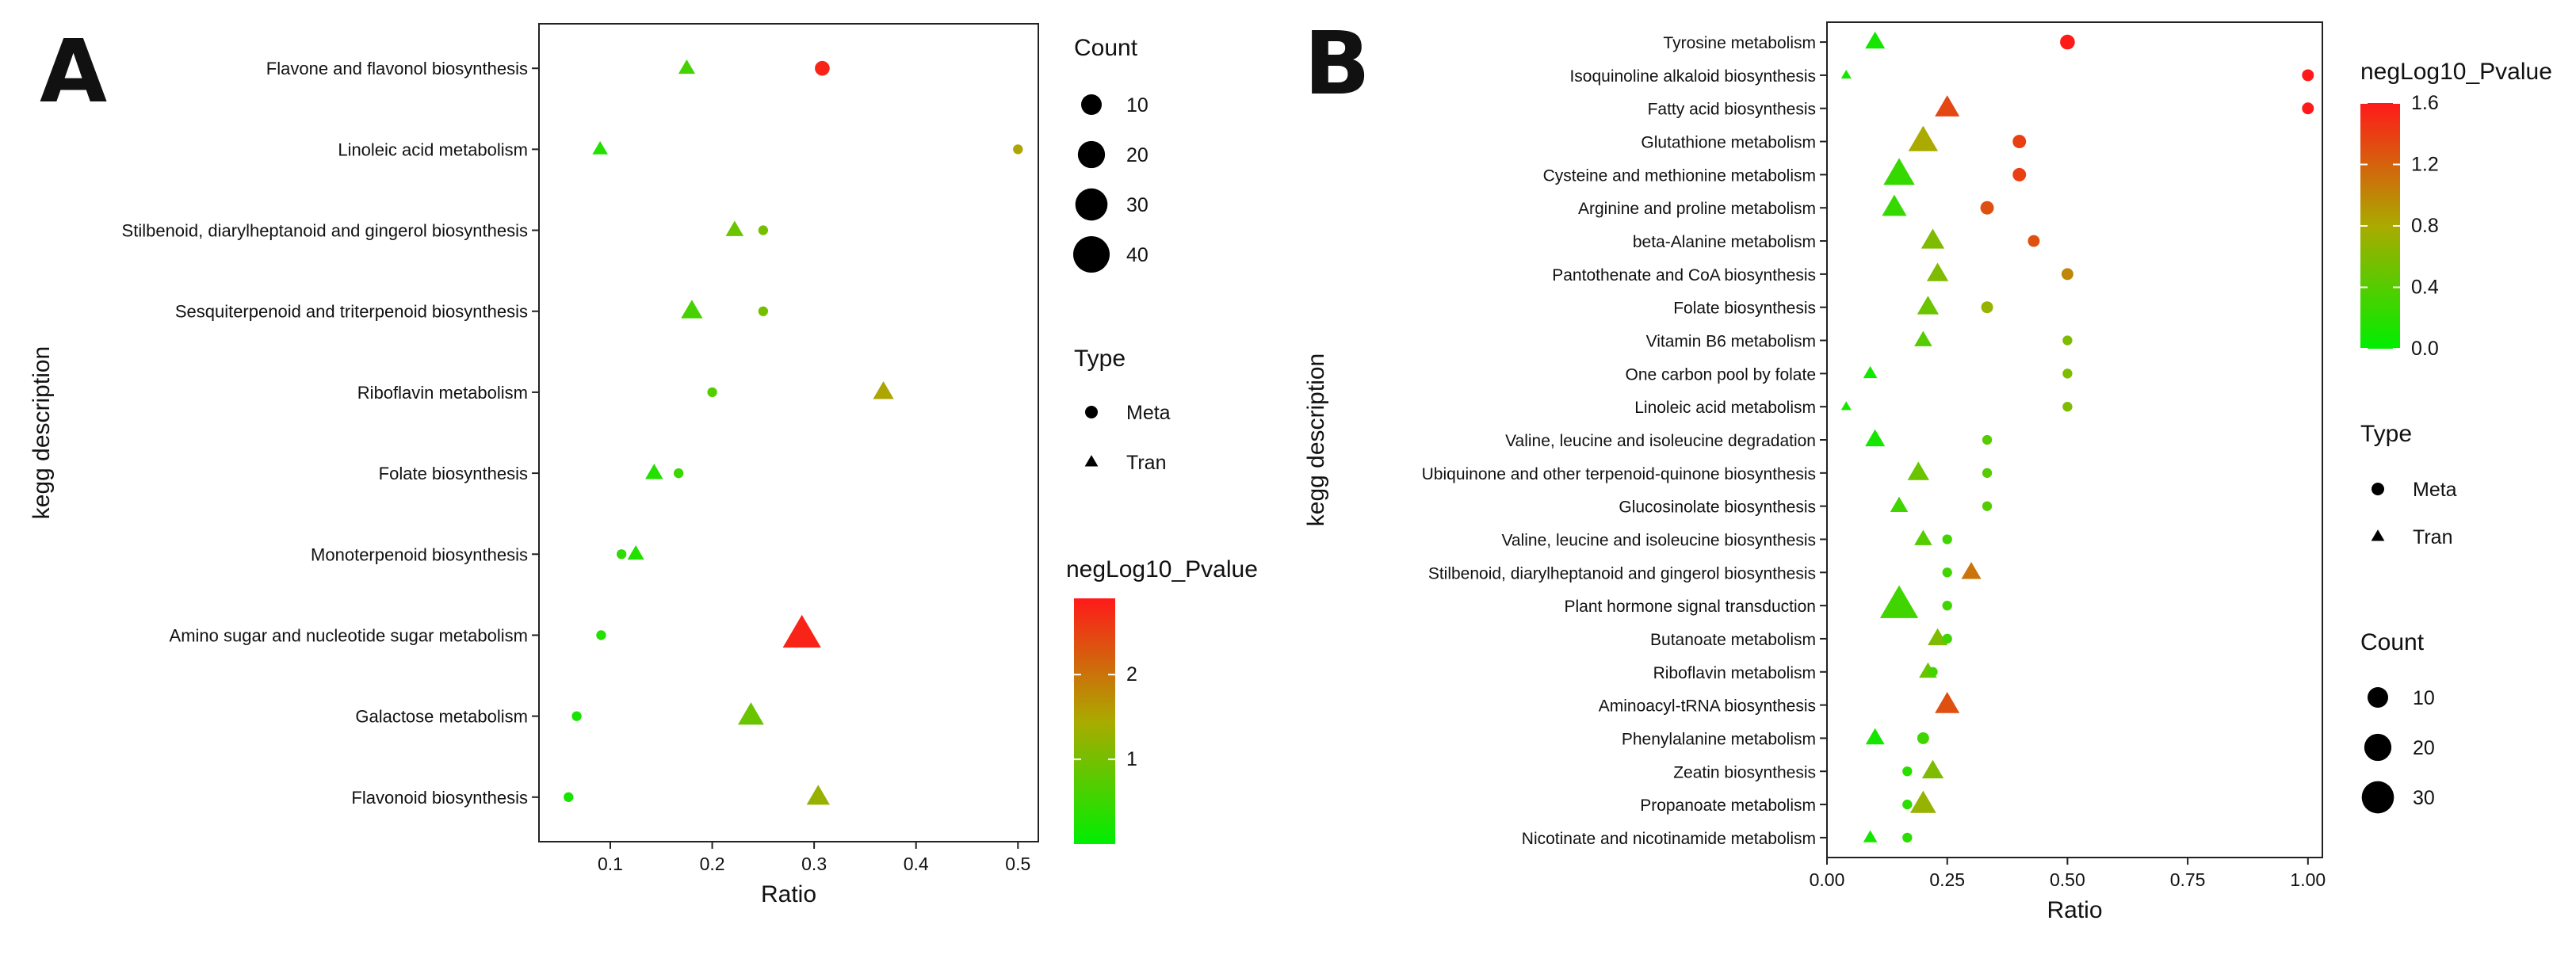  Describe the element at coordinates (1137, 105) in the screenshot. I see `count-legend-label: 10` at that location.